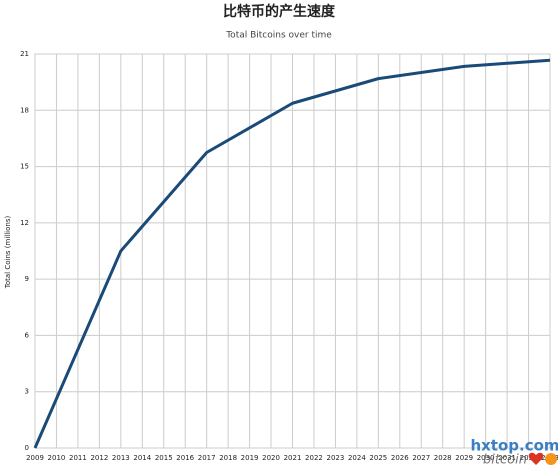  What do you see at coordinates (78, 458) in the screenshot?
I see `x-tick-label: 2011` at bounding box center [78, 458].